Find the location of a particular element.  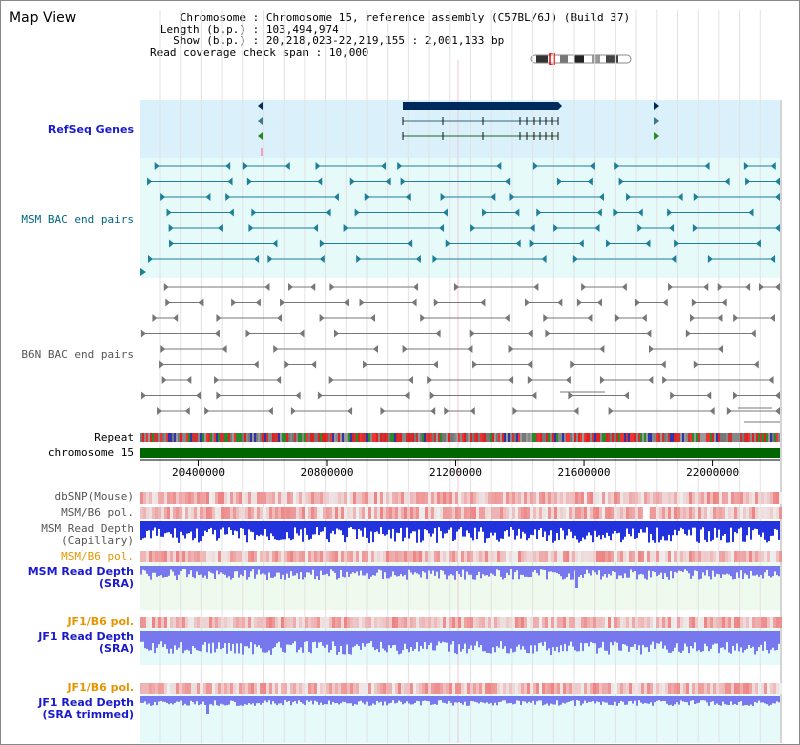

chromosome-ideogram-icon is located at coordinates (582, 59).